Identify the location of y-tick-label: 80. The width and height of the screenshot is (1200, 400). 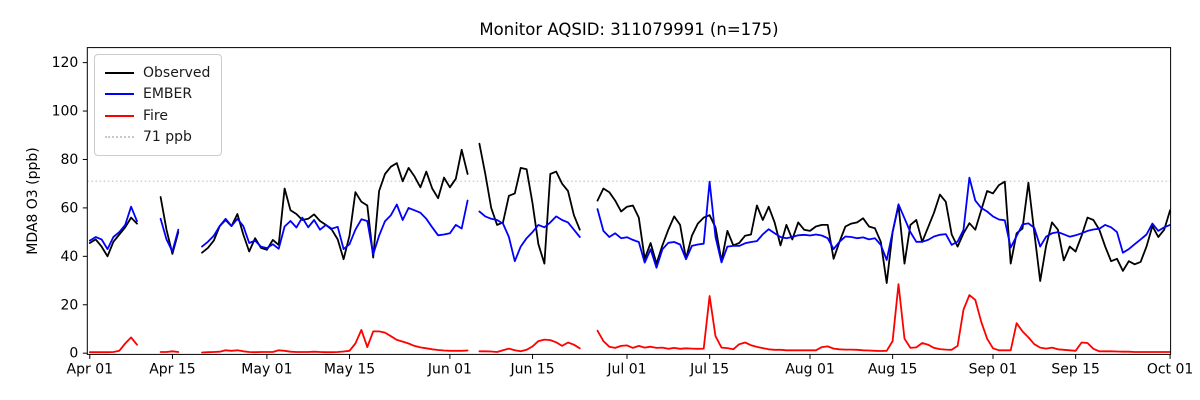
(69, 160).